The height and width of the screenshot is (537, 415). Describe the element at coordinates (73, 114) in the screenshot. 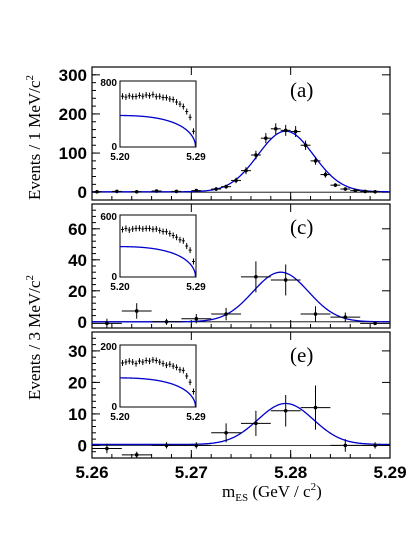

I see `y-tick-label: 200` at that location.